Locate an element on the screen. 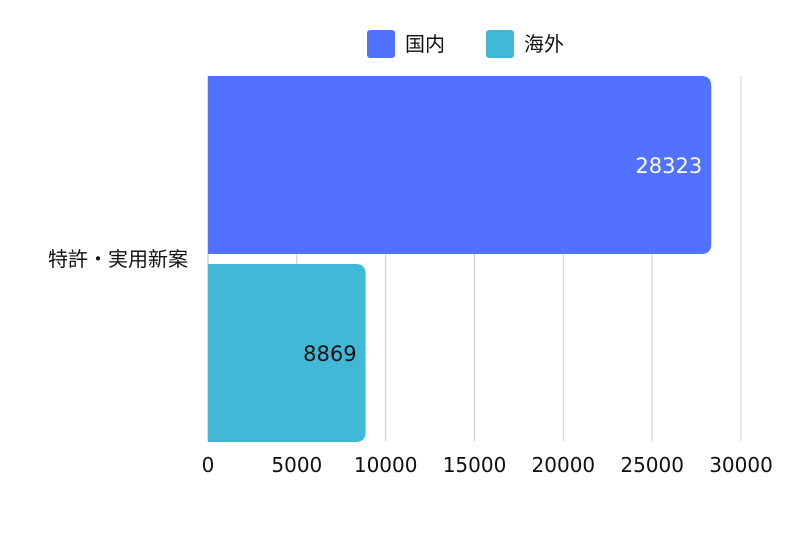 The width and height of the screenshot is (800, 533). legend-swatch-海外 is located at coordinates (500, 44).